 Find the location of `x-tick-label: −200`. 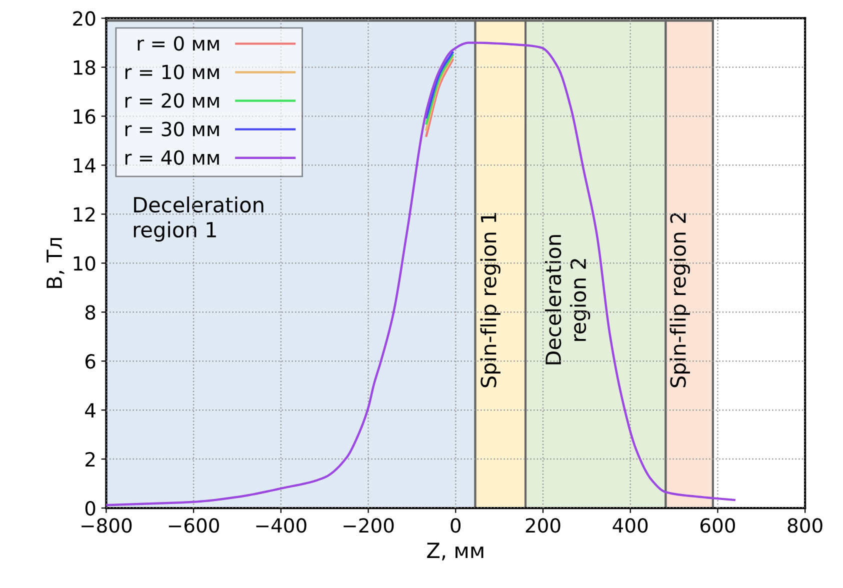

x-tick-label: −200 is located at coordinates (369, 525).